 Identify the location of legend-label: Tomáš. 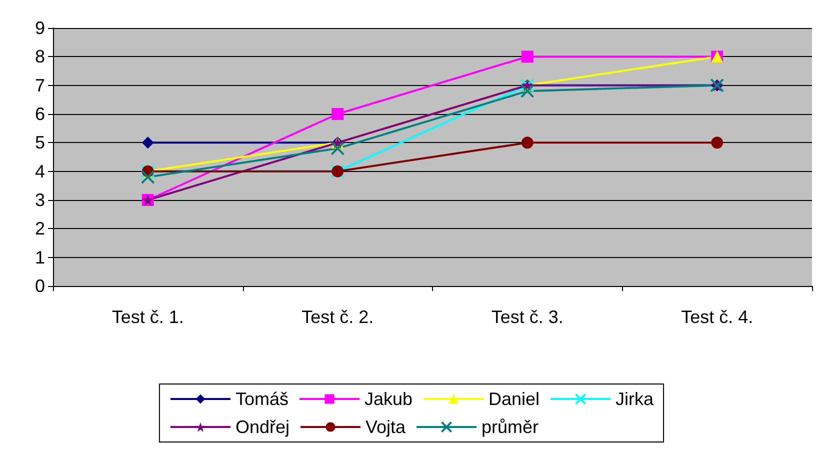
(261, 399).